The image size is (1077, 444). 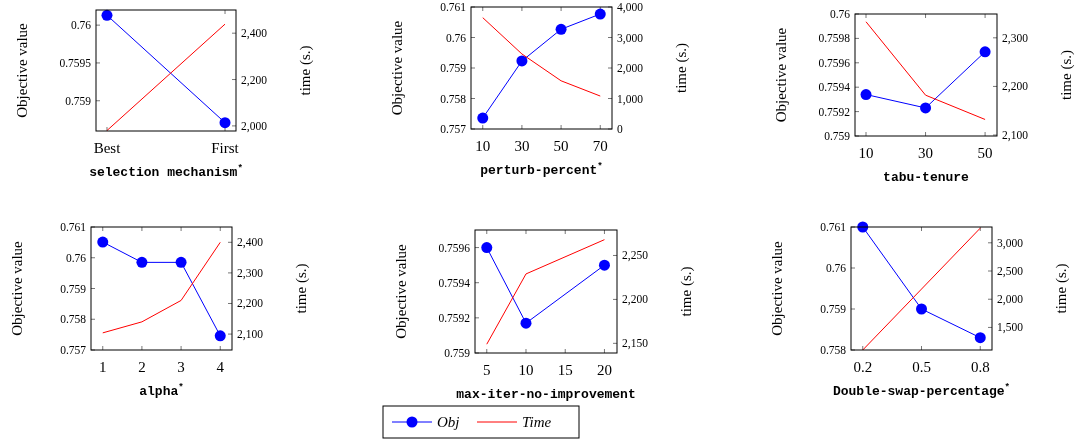 What do you see at coordinates (142, 367) in the screenshot?
I see `x-tick-label: 2` at bounding box center [142, 367].